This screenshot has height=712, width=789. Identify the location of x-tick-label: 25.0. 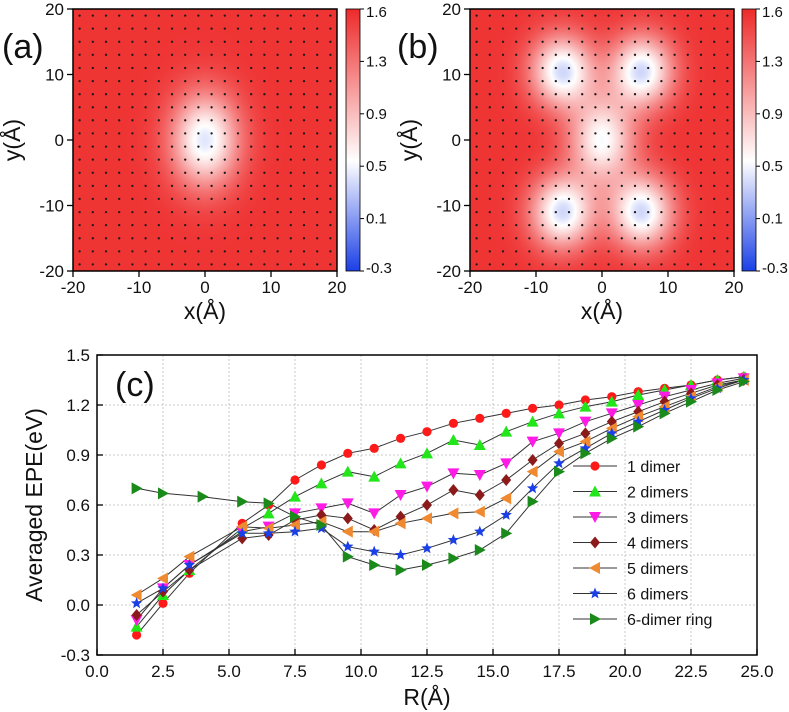
(756, 671).